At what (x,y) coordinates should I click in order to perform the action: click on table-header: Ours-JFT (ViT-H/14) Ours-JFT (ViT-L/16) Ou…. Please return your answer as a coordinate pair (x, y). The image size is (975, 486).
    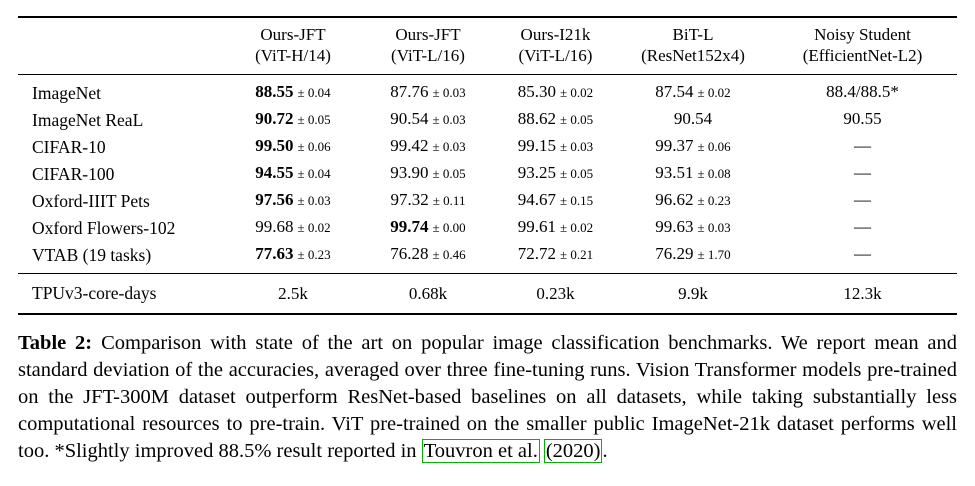
    Looking at the image, I should click on (487, 46).